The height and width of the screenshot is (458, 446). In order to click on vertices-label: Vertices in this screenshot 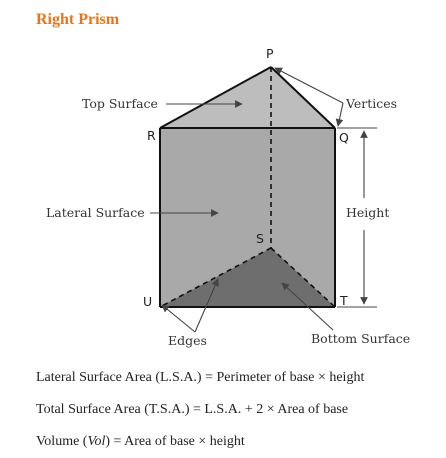, I will do `click(371, 103)`.